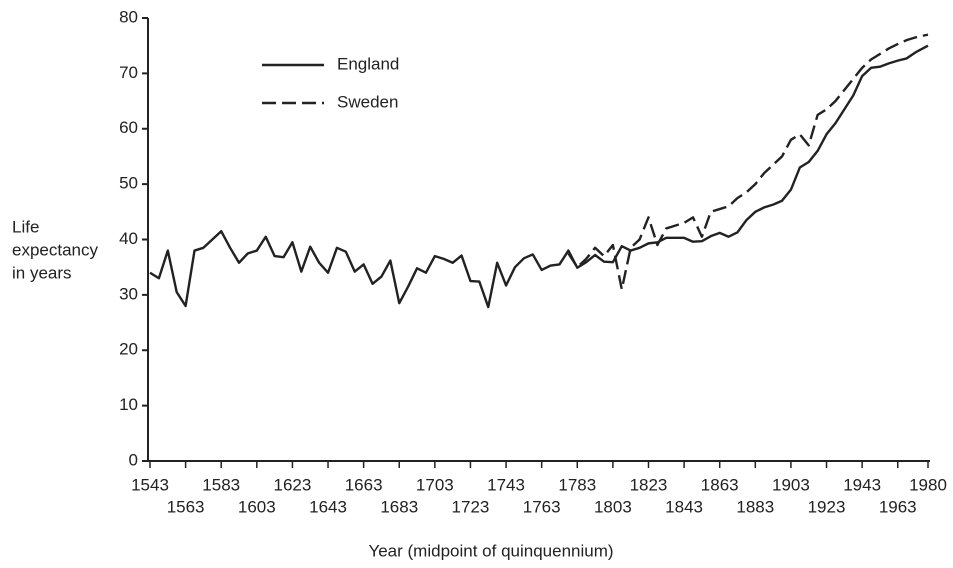 Image resolution: width=953 pixels, height=568 pixels. What do you see at coordinates (128, 127) in the screenshot?
I see `y-tick-label: 60` at bounding box center [128, 127].